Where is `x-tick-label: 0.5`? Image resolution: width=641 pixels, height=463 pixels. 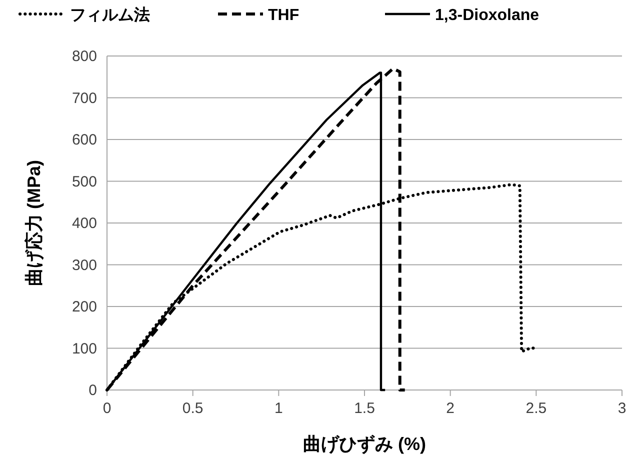
x-tick-label: 0.5 is located at coordinates (193, 408).